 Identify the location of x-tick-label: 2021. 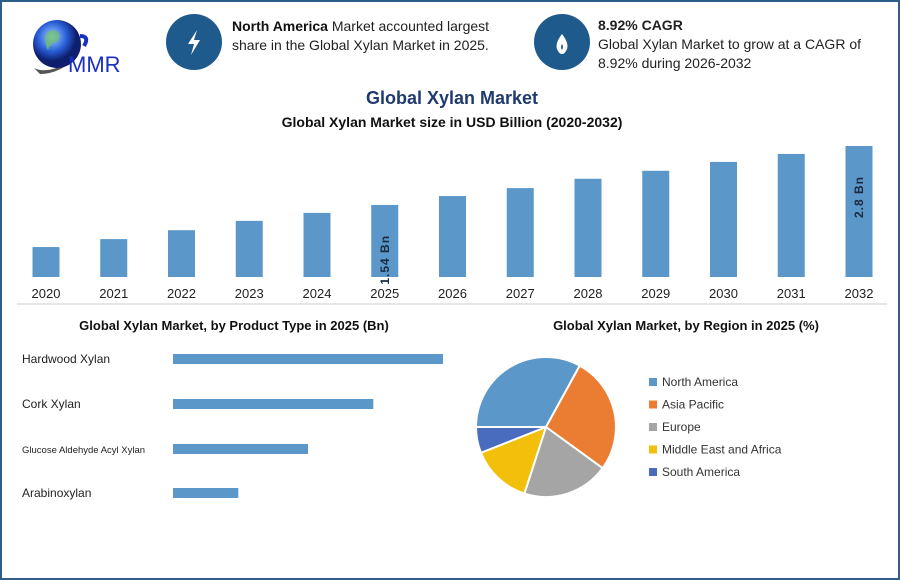
(113, 293).